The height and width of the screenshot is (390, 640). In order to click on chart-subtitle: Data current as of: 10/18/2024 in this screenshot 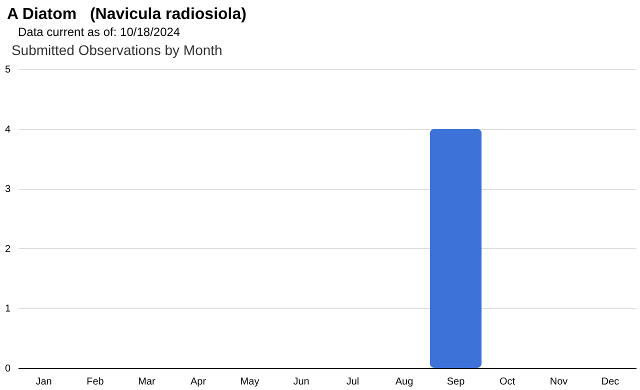, I will do `click(99, 32)`.